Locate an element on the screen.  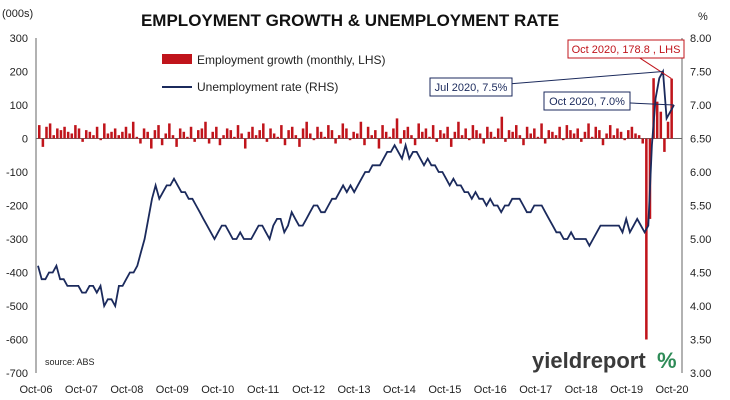
annotation-label: Oct 2020, 178.8 , LHS is located at coordinates (626, 50).